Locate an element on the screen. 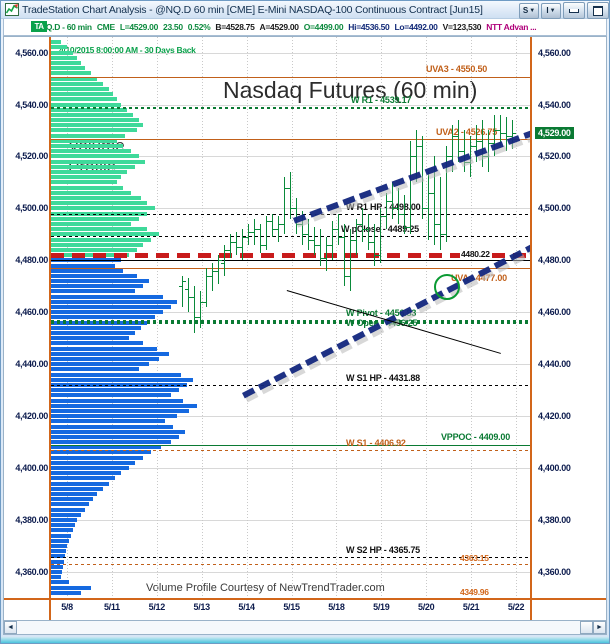 This screenshot has height=644, width=610. y-axis-tick-label: 4,480.00 is located at coordinates (31, 260).